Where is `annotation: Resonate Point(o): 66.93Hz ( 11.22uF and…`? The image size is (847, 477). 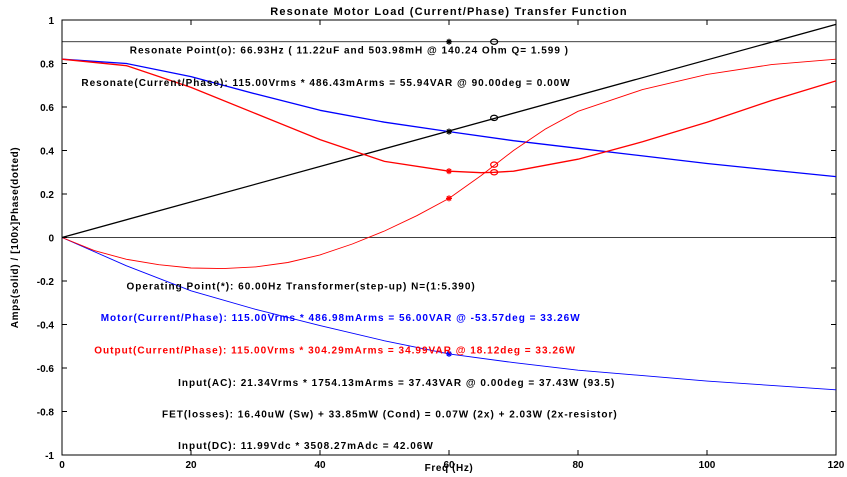
annotation: Resonate Point(o): 66.93Hz ( 11.22uF and… is located at coordinates (349, 50).